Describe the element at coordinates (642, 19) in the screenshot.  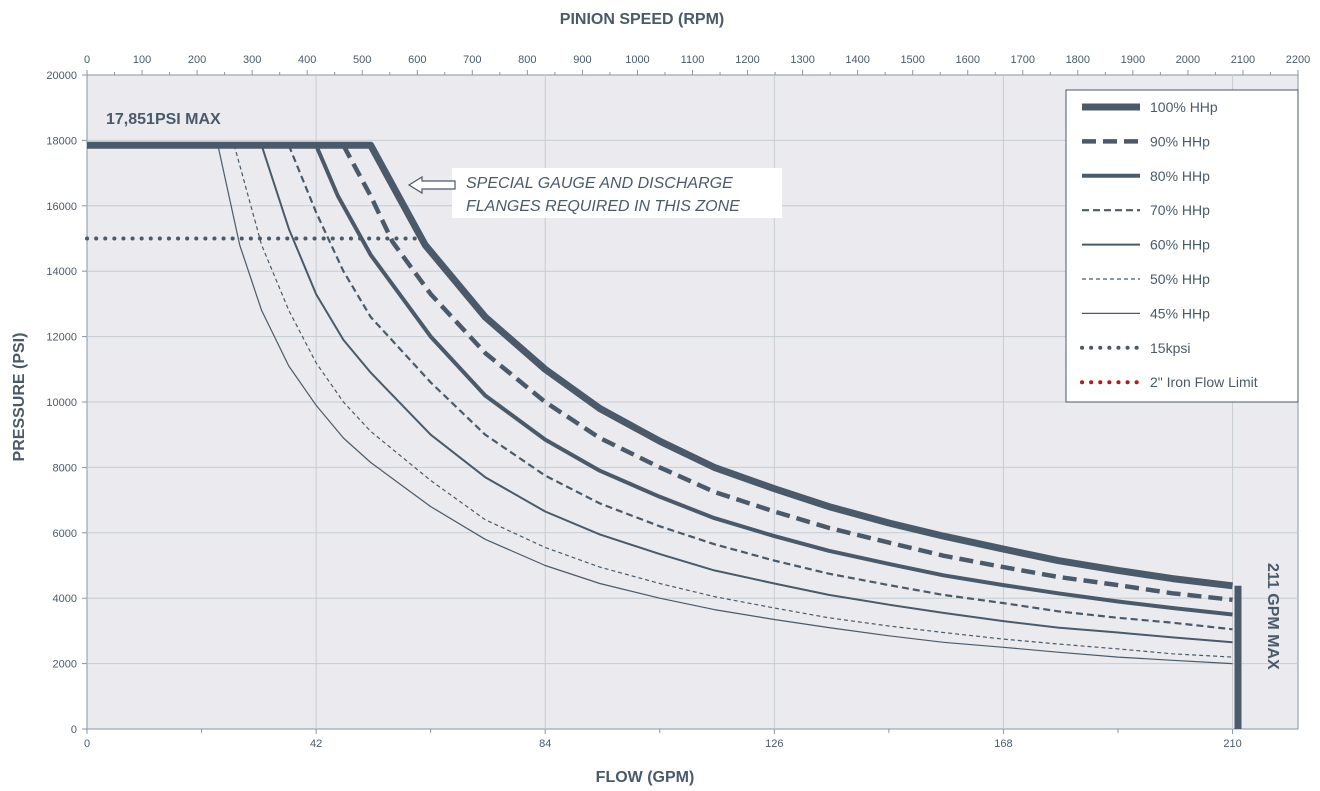
I see `x2-axis-title: PINION SPEED (RPM)` at that location.